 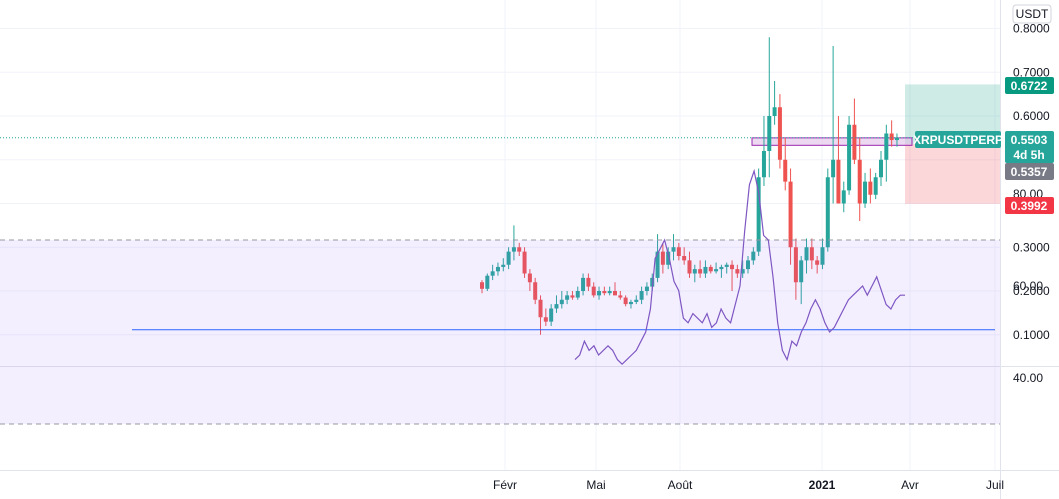 I want to click on entry-tag: 0.5357, so click(x=1029, y=171).